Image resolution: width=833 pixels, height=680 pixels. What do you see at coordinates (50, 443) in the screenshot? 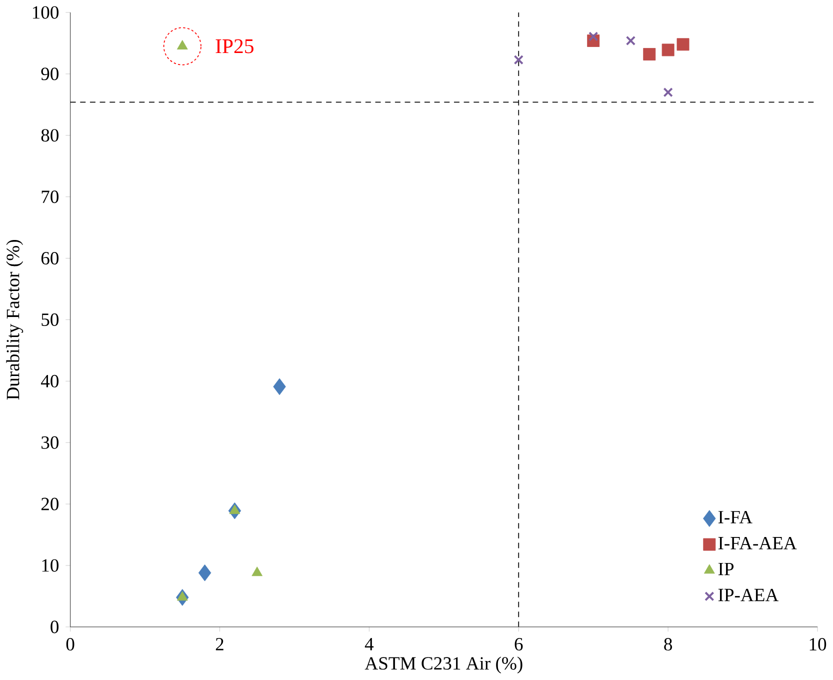
I see `y-tick-label: 30` at bounding box center [50, 443].